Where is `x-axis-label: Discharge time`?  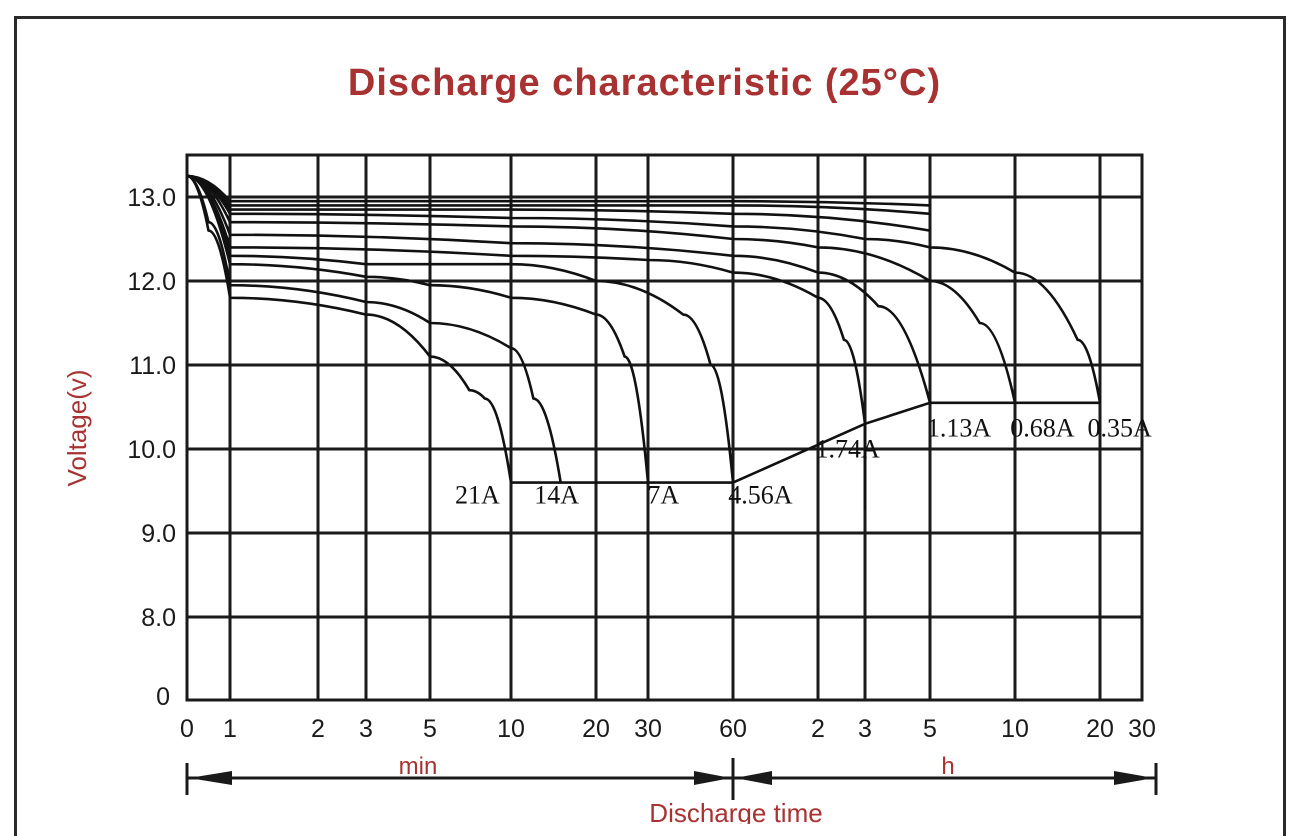 x-axis-label: Discharge time is located at coordinates (735, 811).